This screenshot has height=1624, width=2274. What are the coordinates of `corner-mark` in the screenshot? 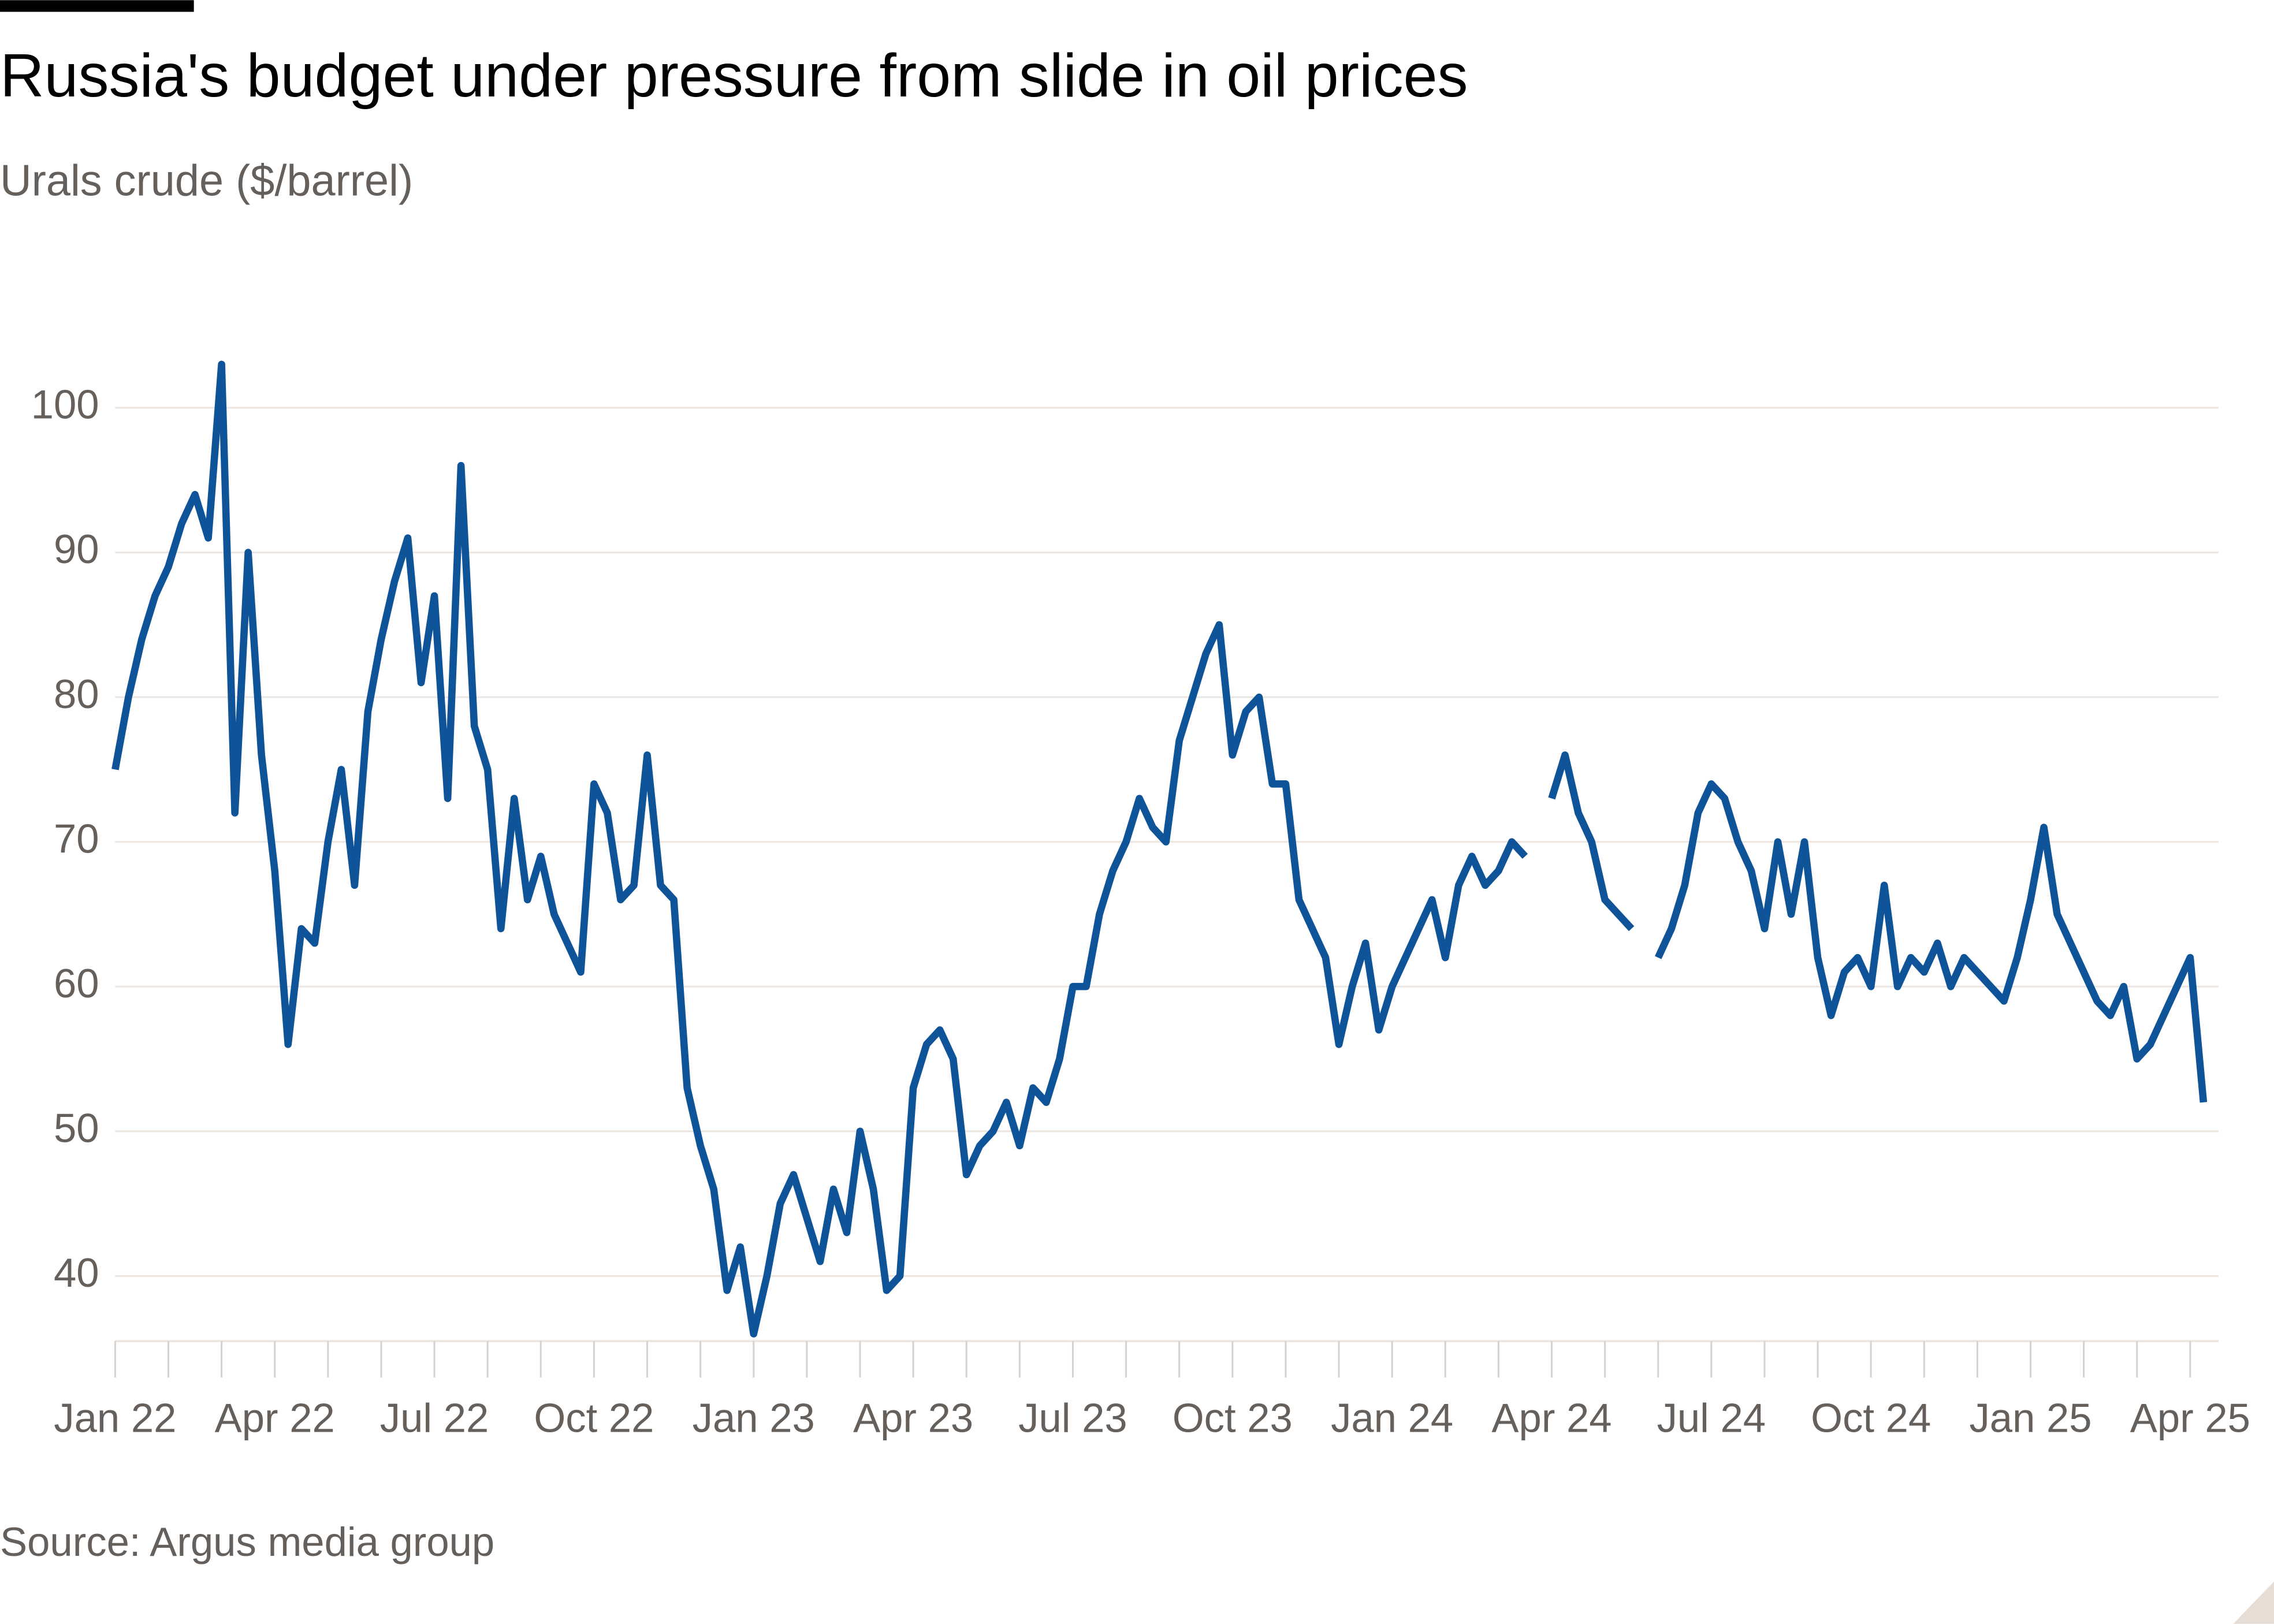 It's located at (2253, 1602).